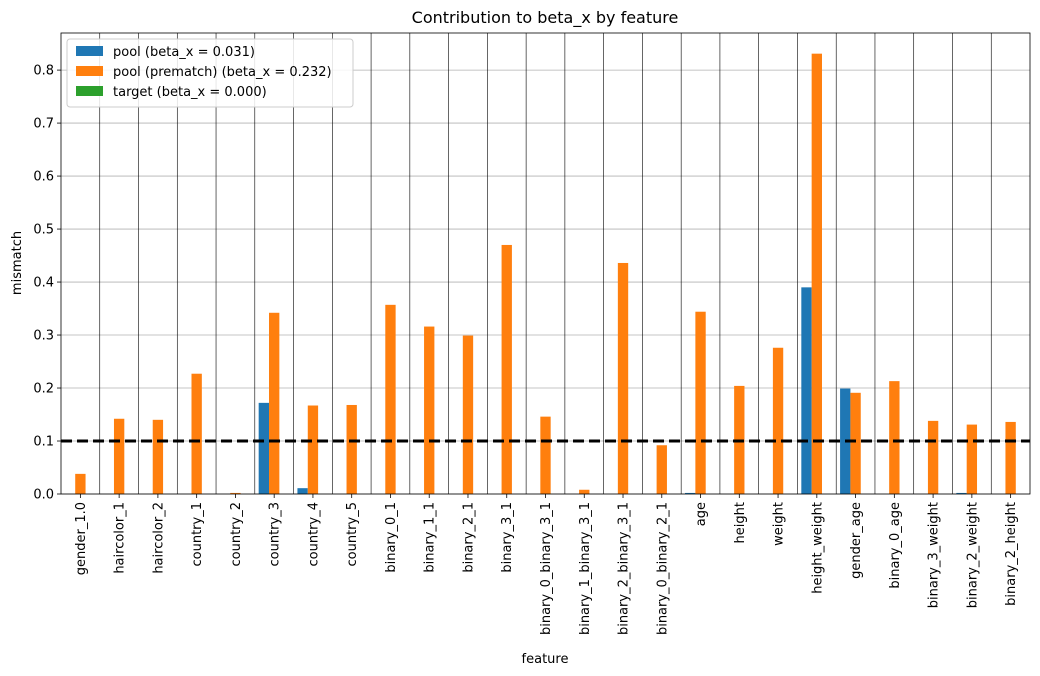 The height and width of the screenshot is (676, 1040). Describe the element at coordinates (158, 538) in the screenshot. I see `x-tick-label: haircolor_2` at that location.